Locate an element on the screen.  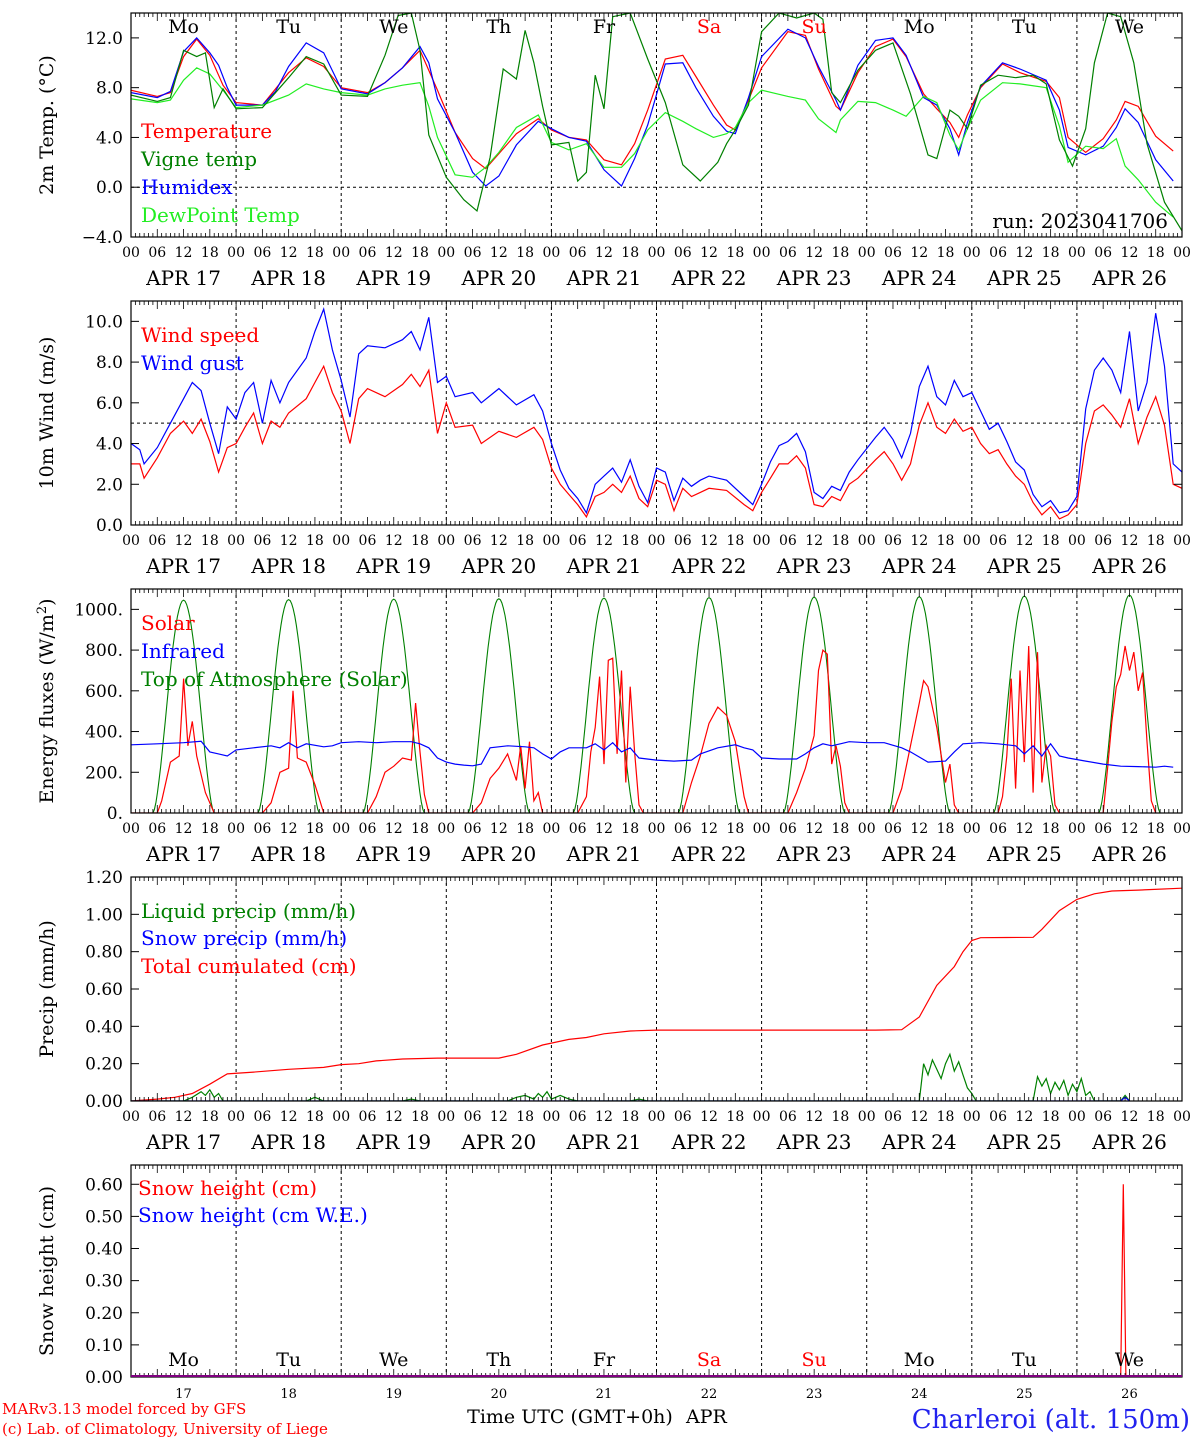
legend-entry: Top of Atmosphere (Solar) is located at coordinates (274, 679).